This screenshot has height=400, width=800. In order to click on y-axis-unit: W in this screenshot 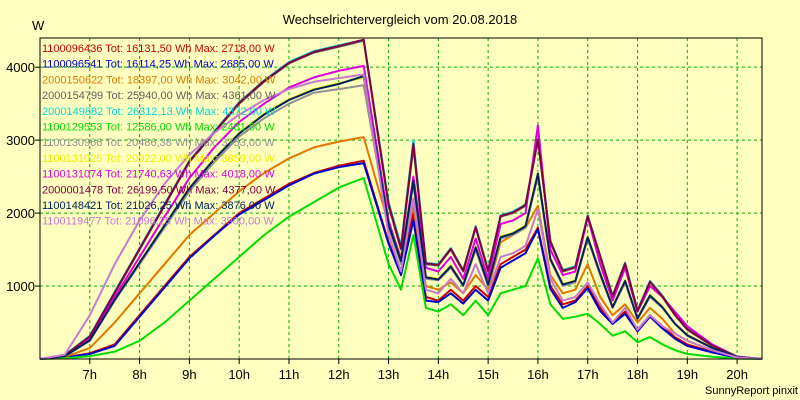, I will do `click(38, 25)`.